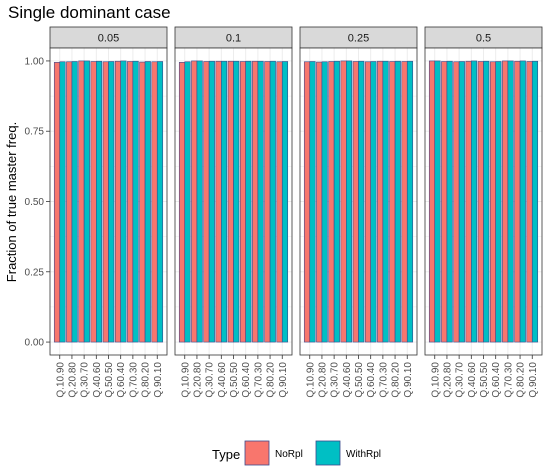  Describe the element at coordinates (35, 202) in the screenshot. I see `y-tick-label: 0.50` at that location.